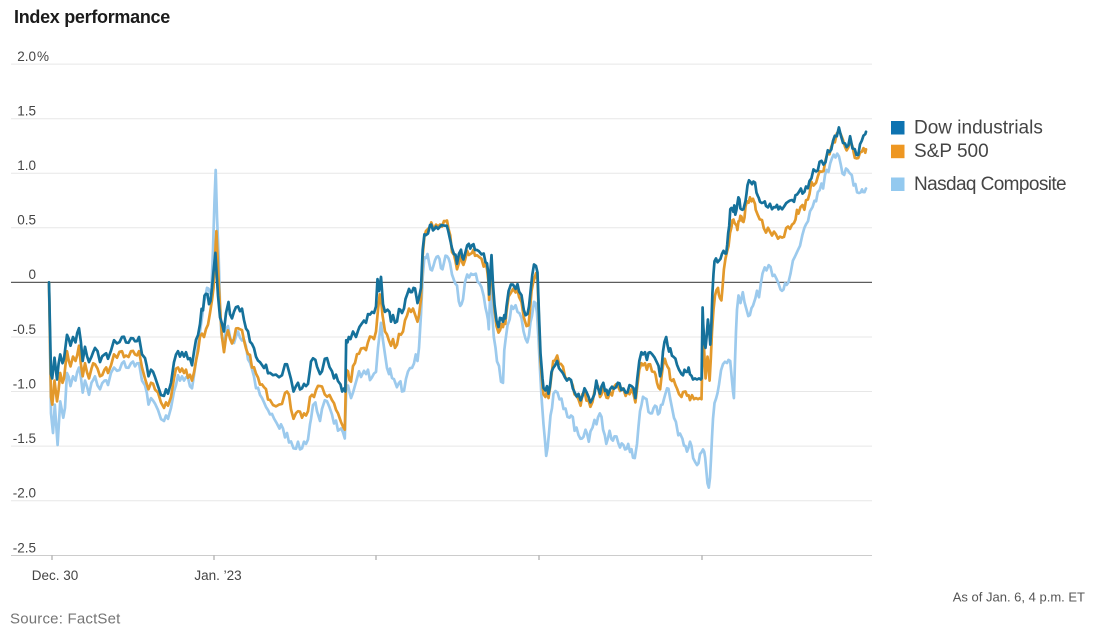 This screenshot has height=639, width=1097. Describe the element at coordinates (990, 184) in the screenshot. I see `svg-text: Nasdaq Composite` at that location.